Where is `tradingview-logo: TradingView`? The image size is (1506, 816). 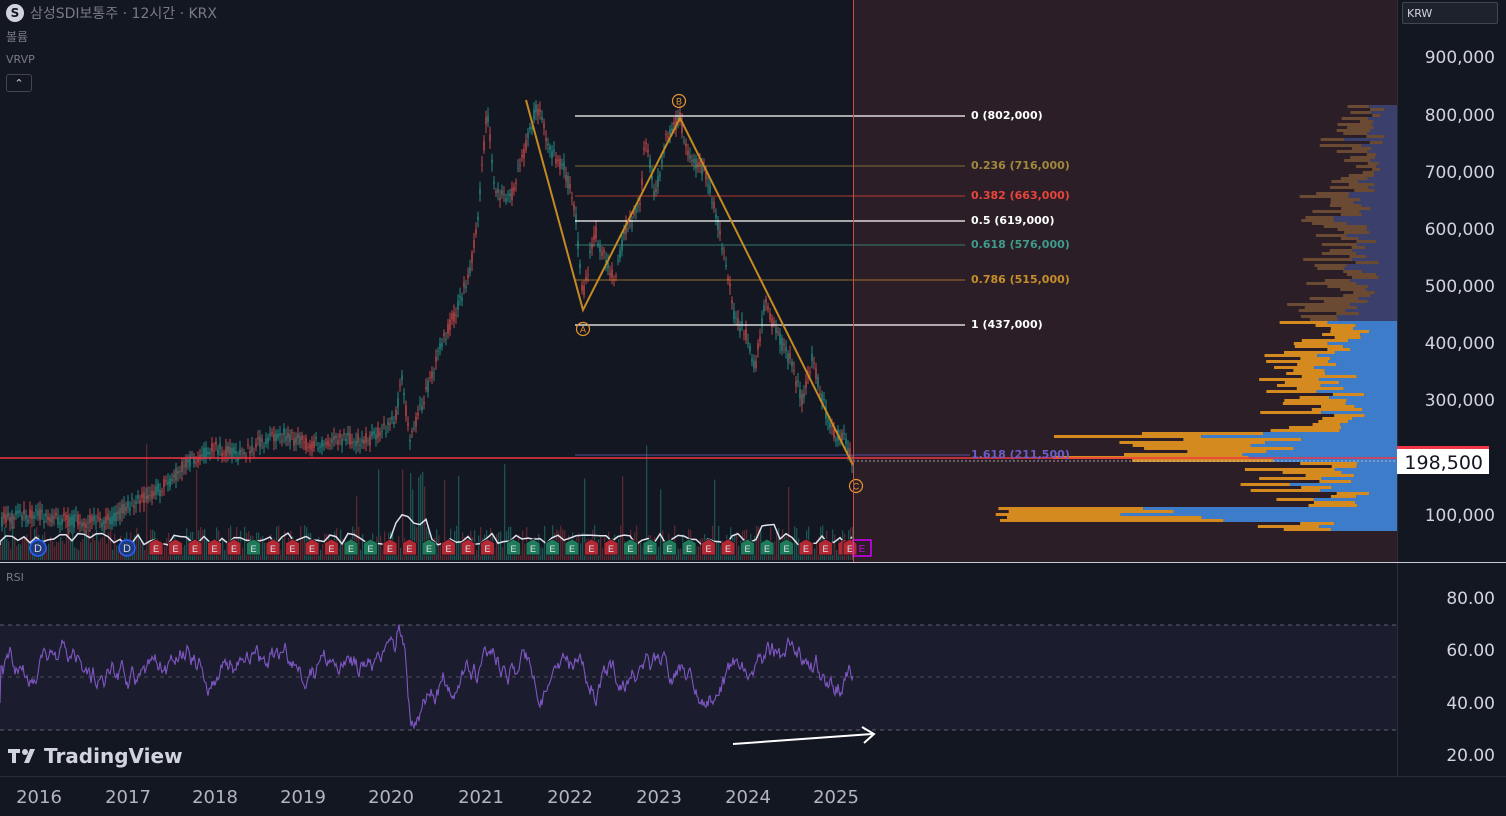
tradingview-logo: TradingView is located at coordinates (95, 756).